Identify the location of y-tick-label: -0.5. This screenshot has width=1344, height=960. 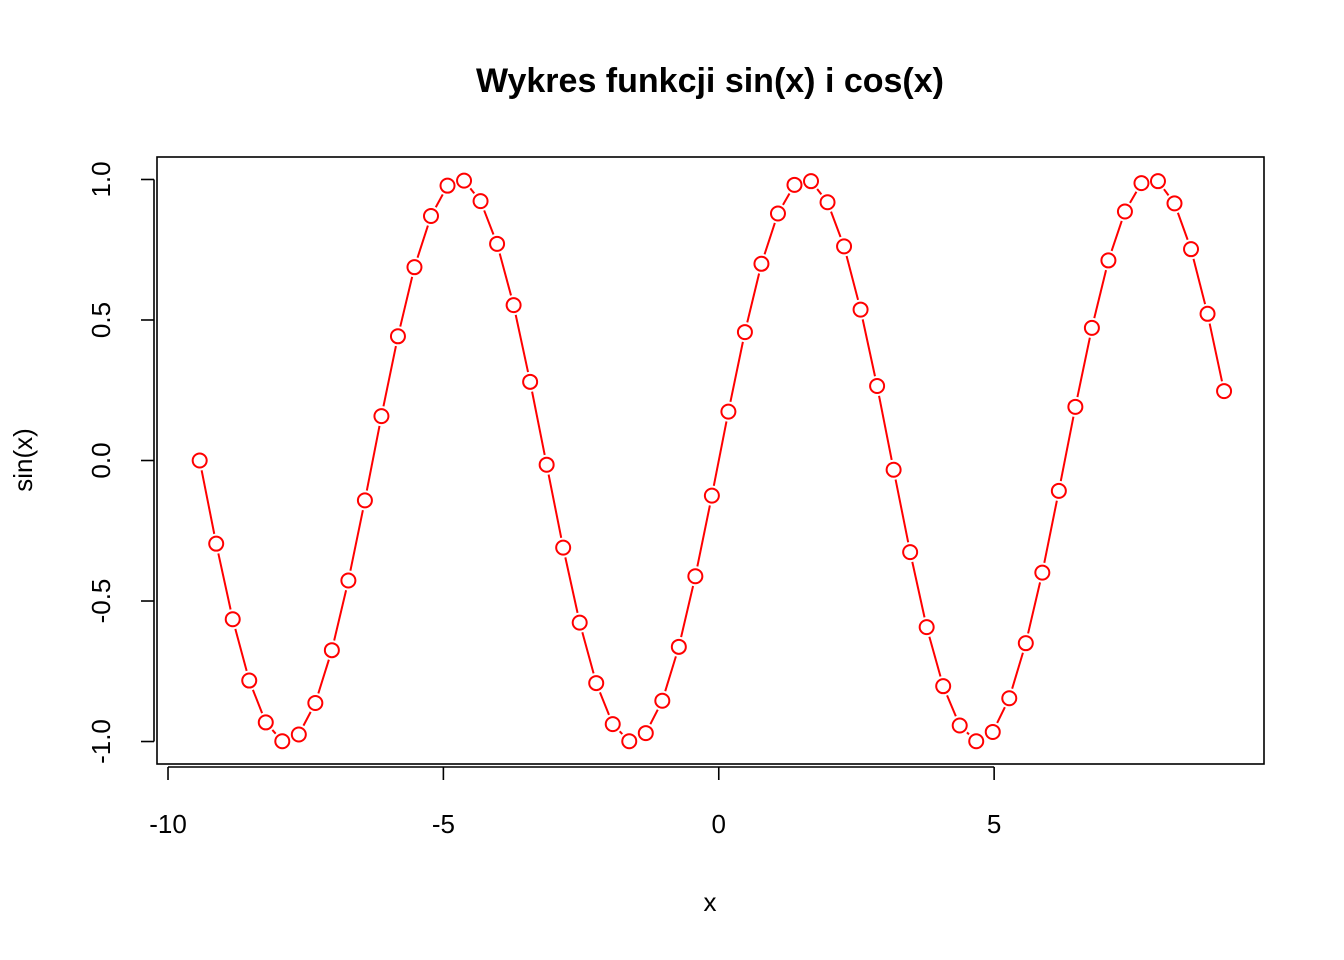
(101, 601).